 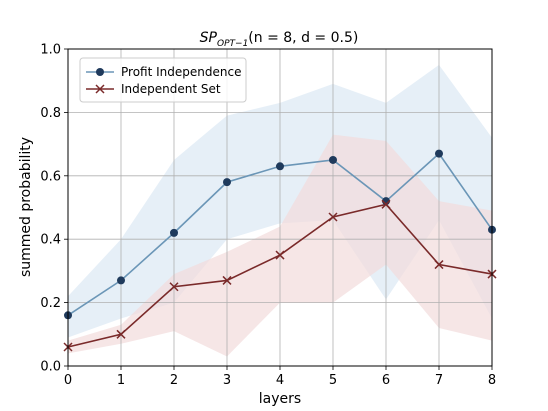 I want to click on legend: Profit Independence Independent Set, so click(x=163, y=80).